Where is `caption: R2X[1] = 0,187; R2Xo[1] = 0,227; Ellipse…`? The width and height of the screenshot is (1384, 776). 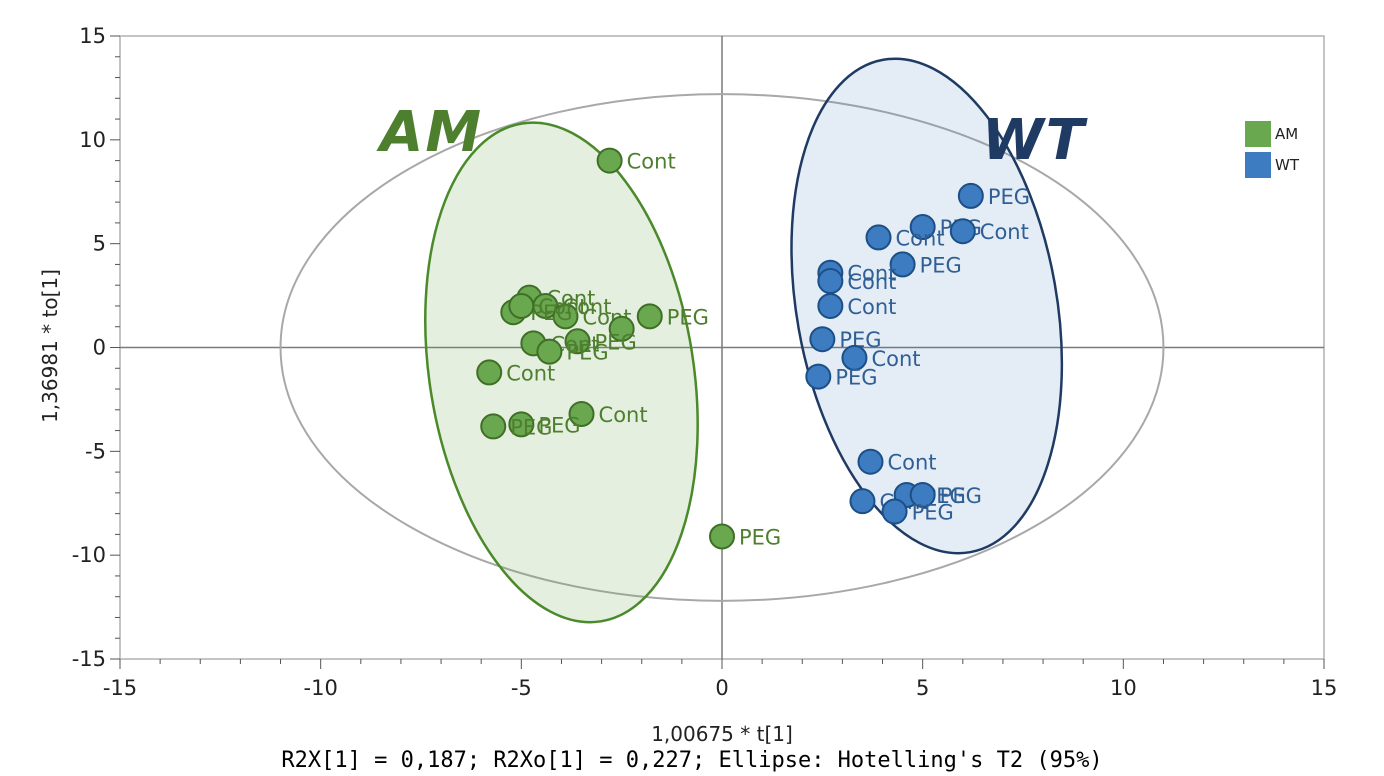
caption: R2X[1] = 0,187; R2Xo[1] = 0,227; Ellipse… is located at coordinates (692, 760).